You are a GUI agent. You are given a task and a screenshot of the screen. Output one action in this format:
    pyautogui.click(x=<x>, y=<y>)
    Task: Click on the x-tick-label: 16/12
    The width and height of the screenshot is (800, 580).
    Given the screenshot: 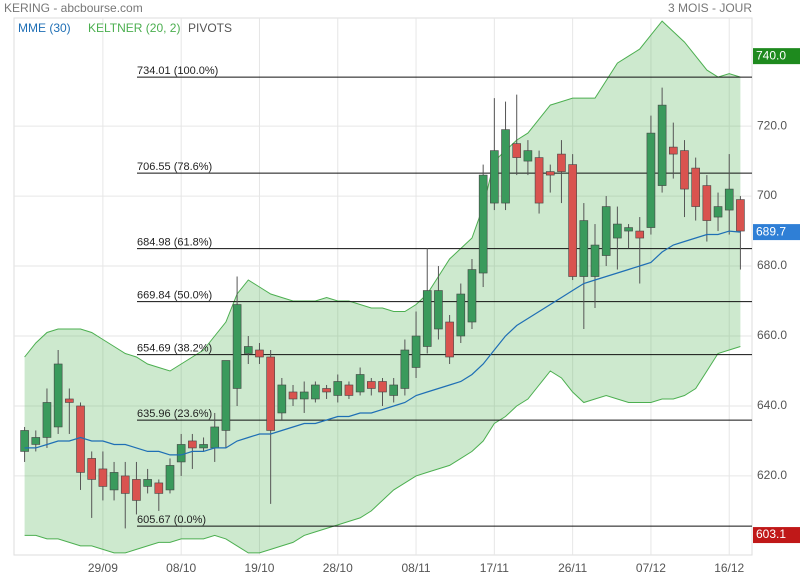 What is the action you would take?
    pyautogui.click(x=729, y=568)
    